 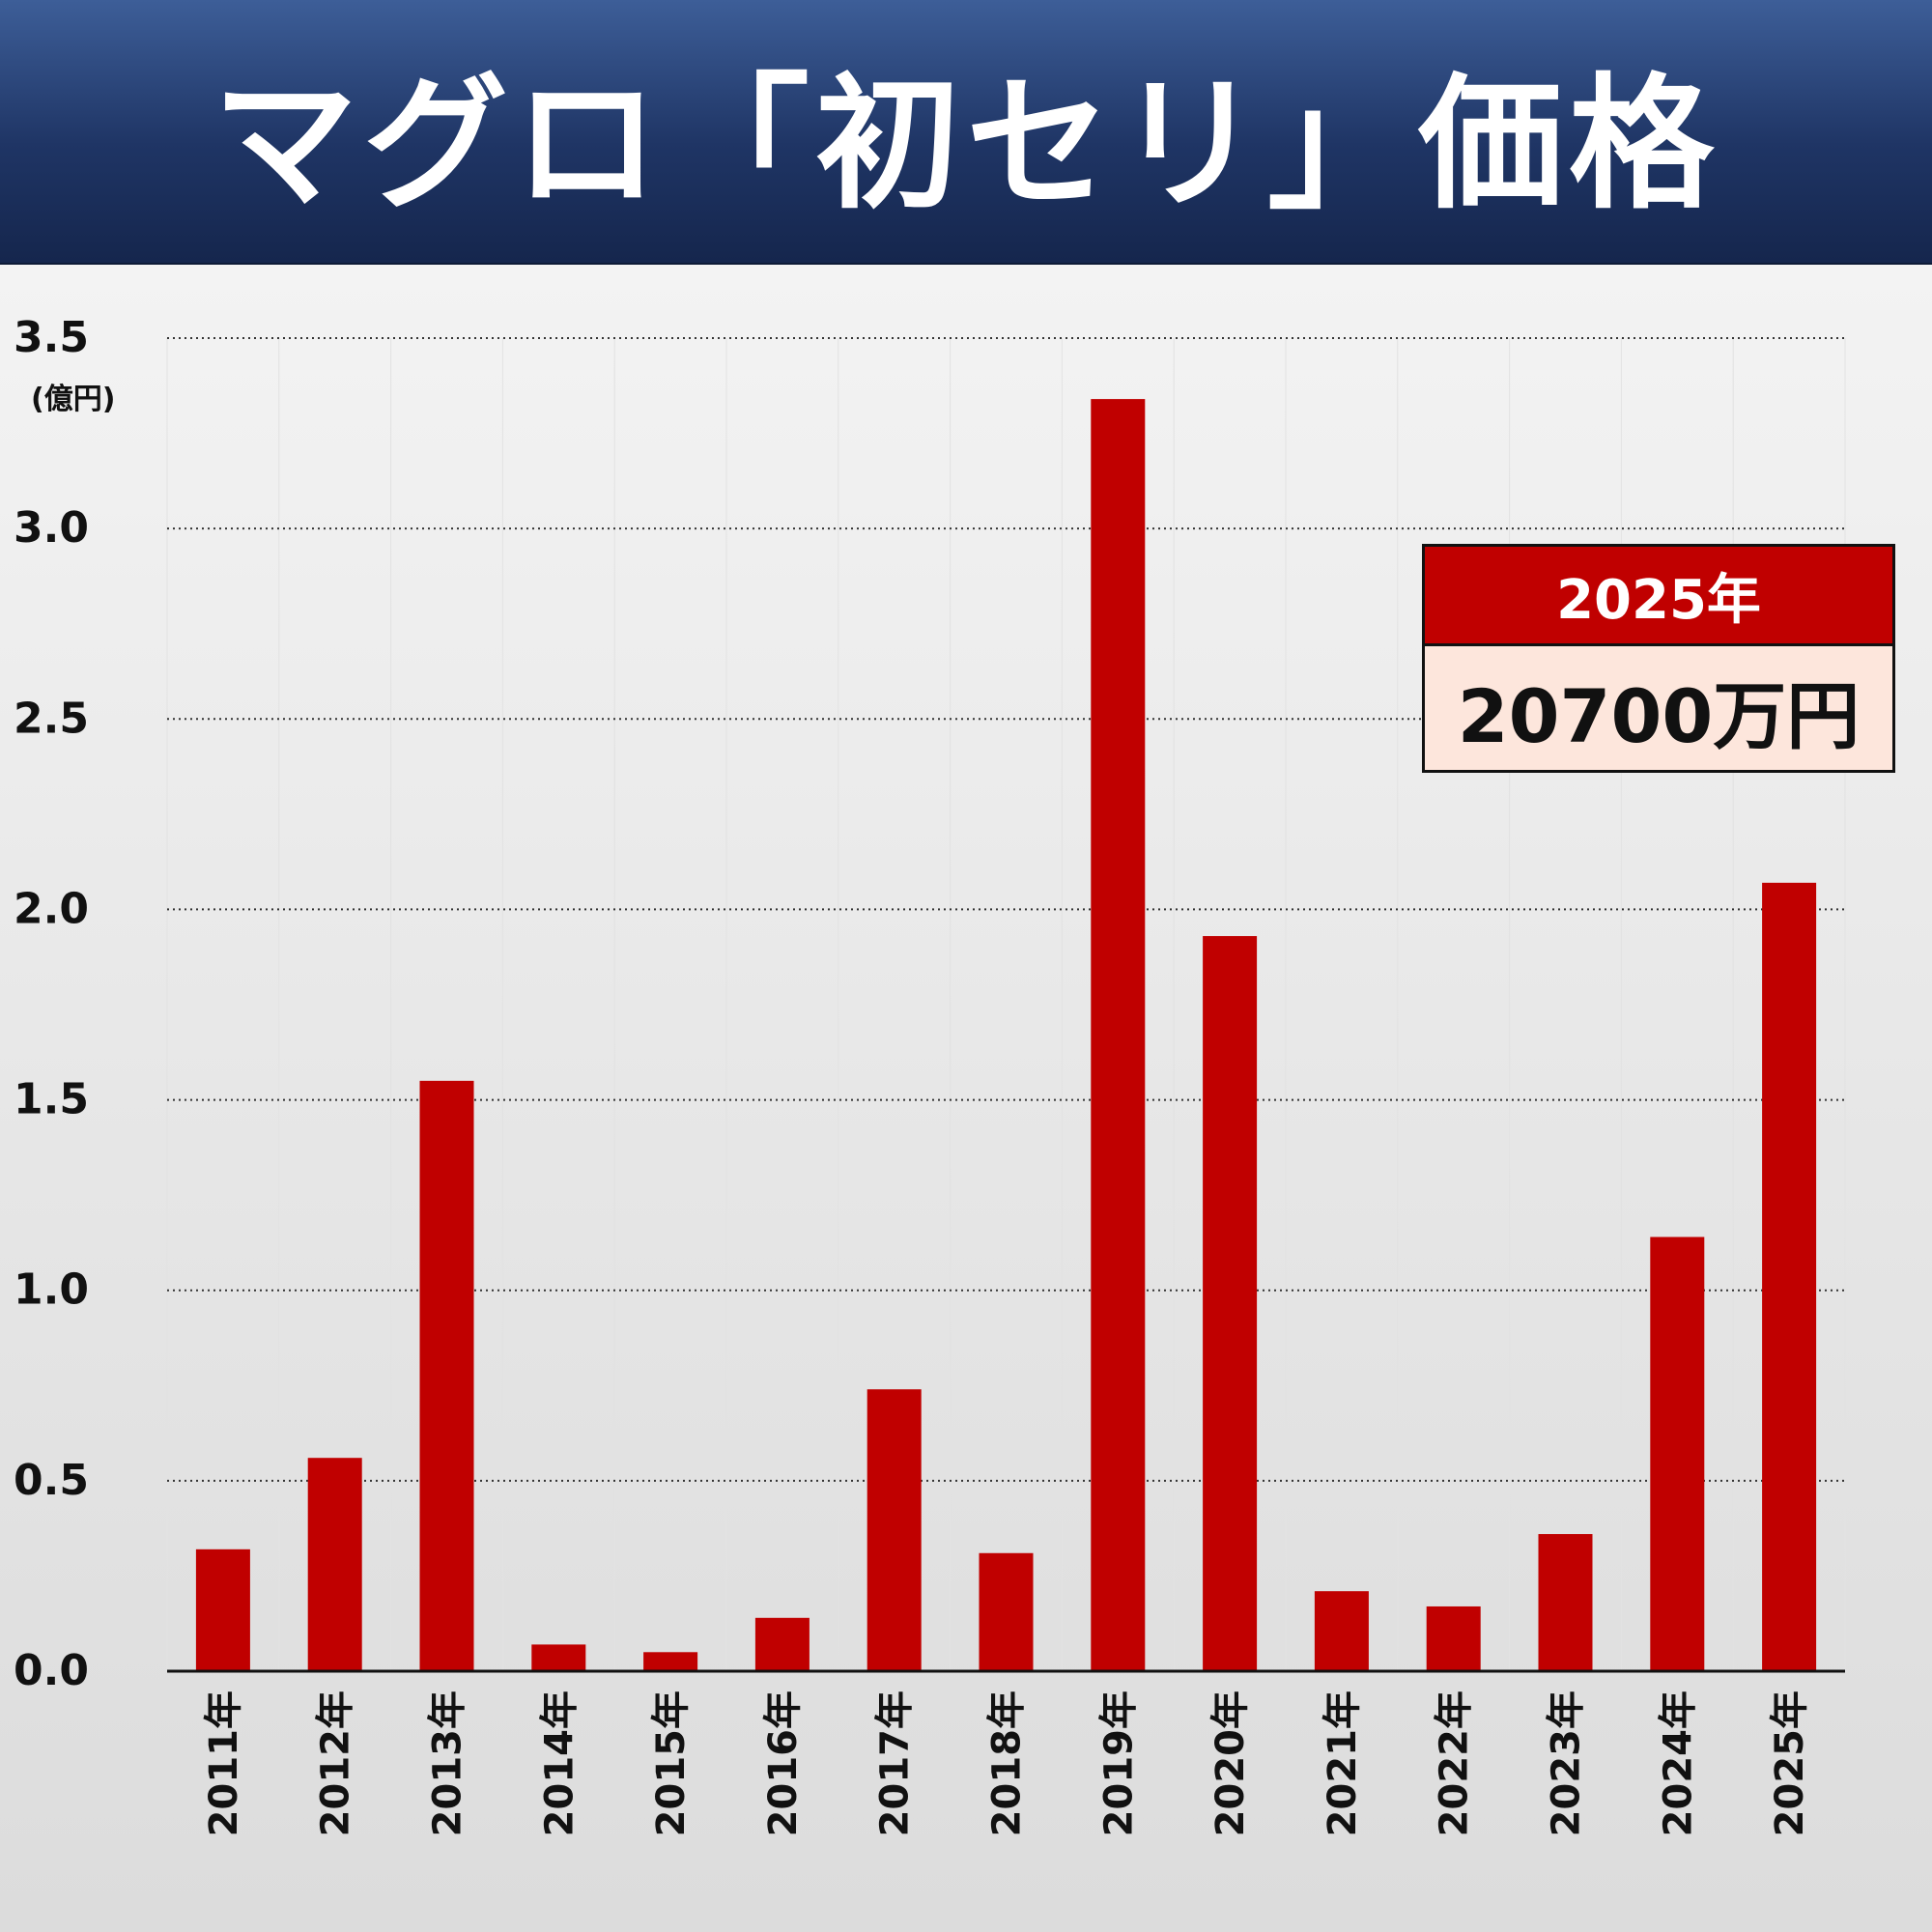 What do you see at coordinates (1790, 1763) in the screenshot?
I see `x-tick-label: 2025年` at bounding box center [1790, 1763].